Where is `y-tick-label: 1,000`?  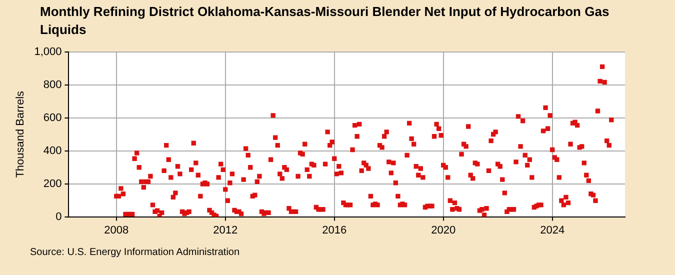 y-tick-label: 1,000 is located at coordinates (48, 52).